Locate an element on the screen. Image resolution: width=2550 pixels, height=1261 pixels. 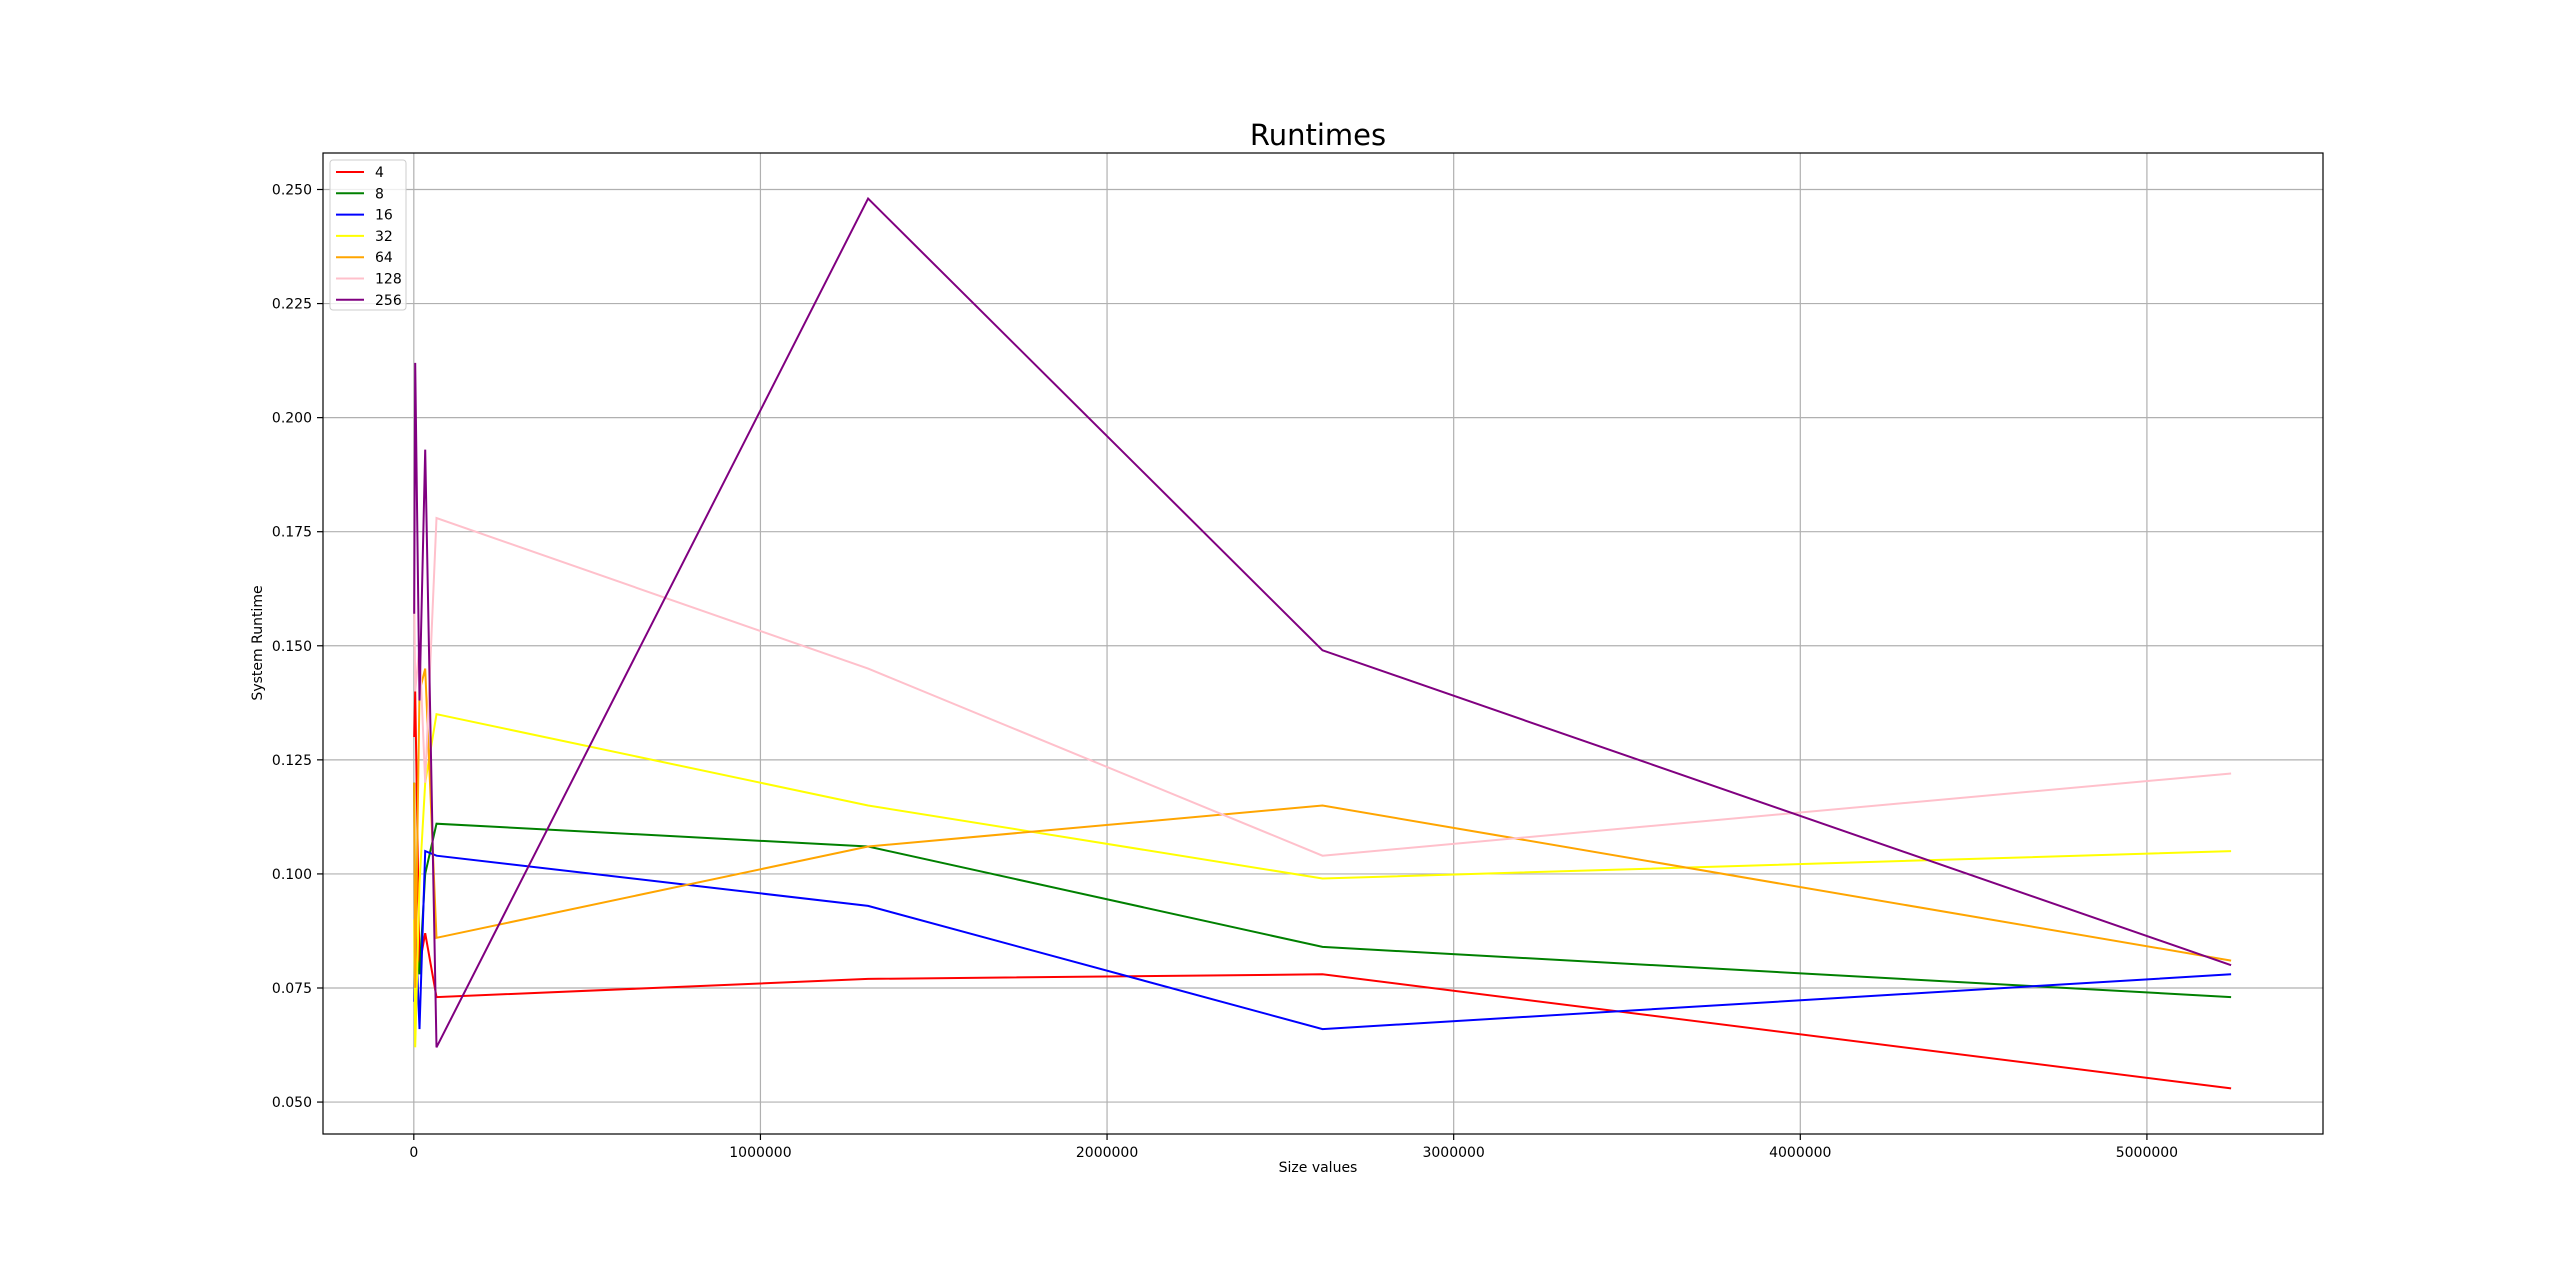
legend-label-4: 4 is located at coordinates (379, 173).